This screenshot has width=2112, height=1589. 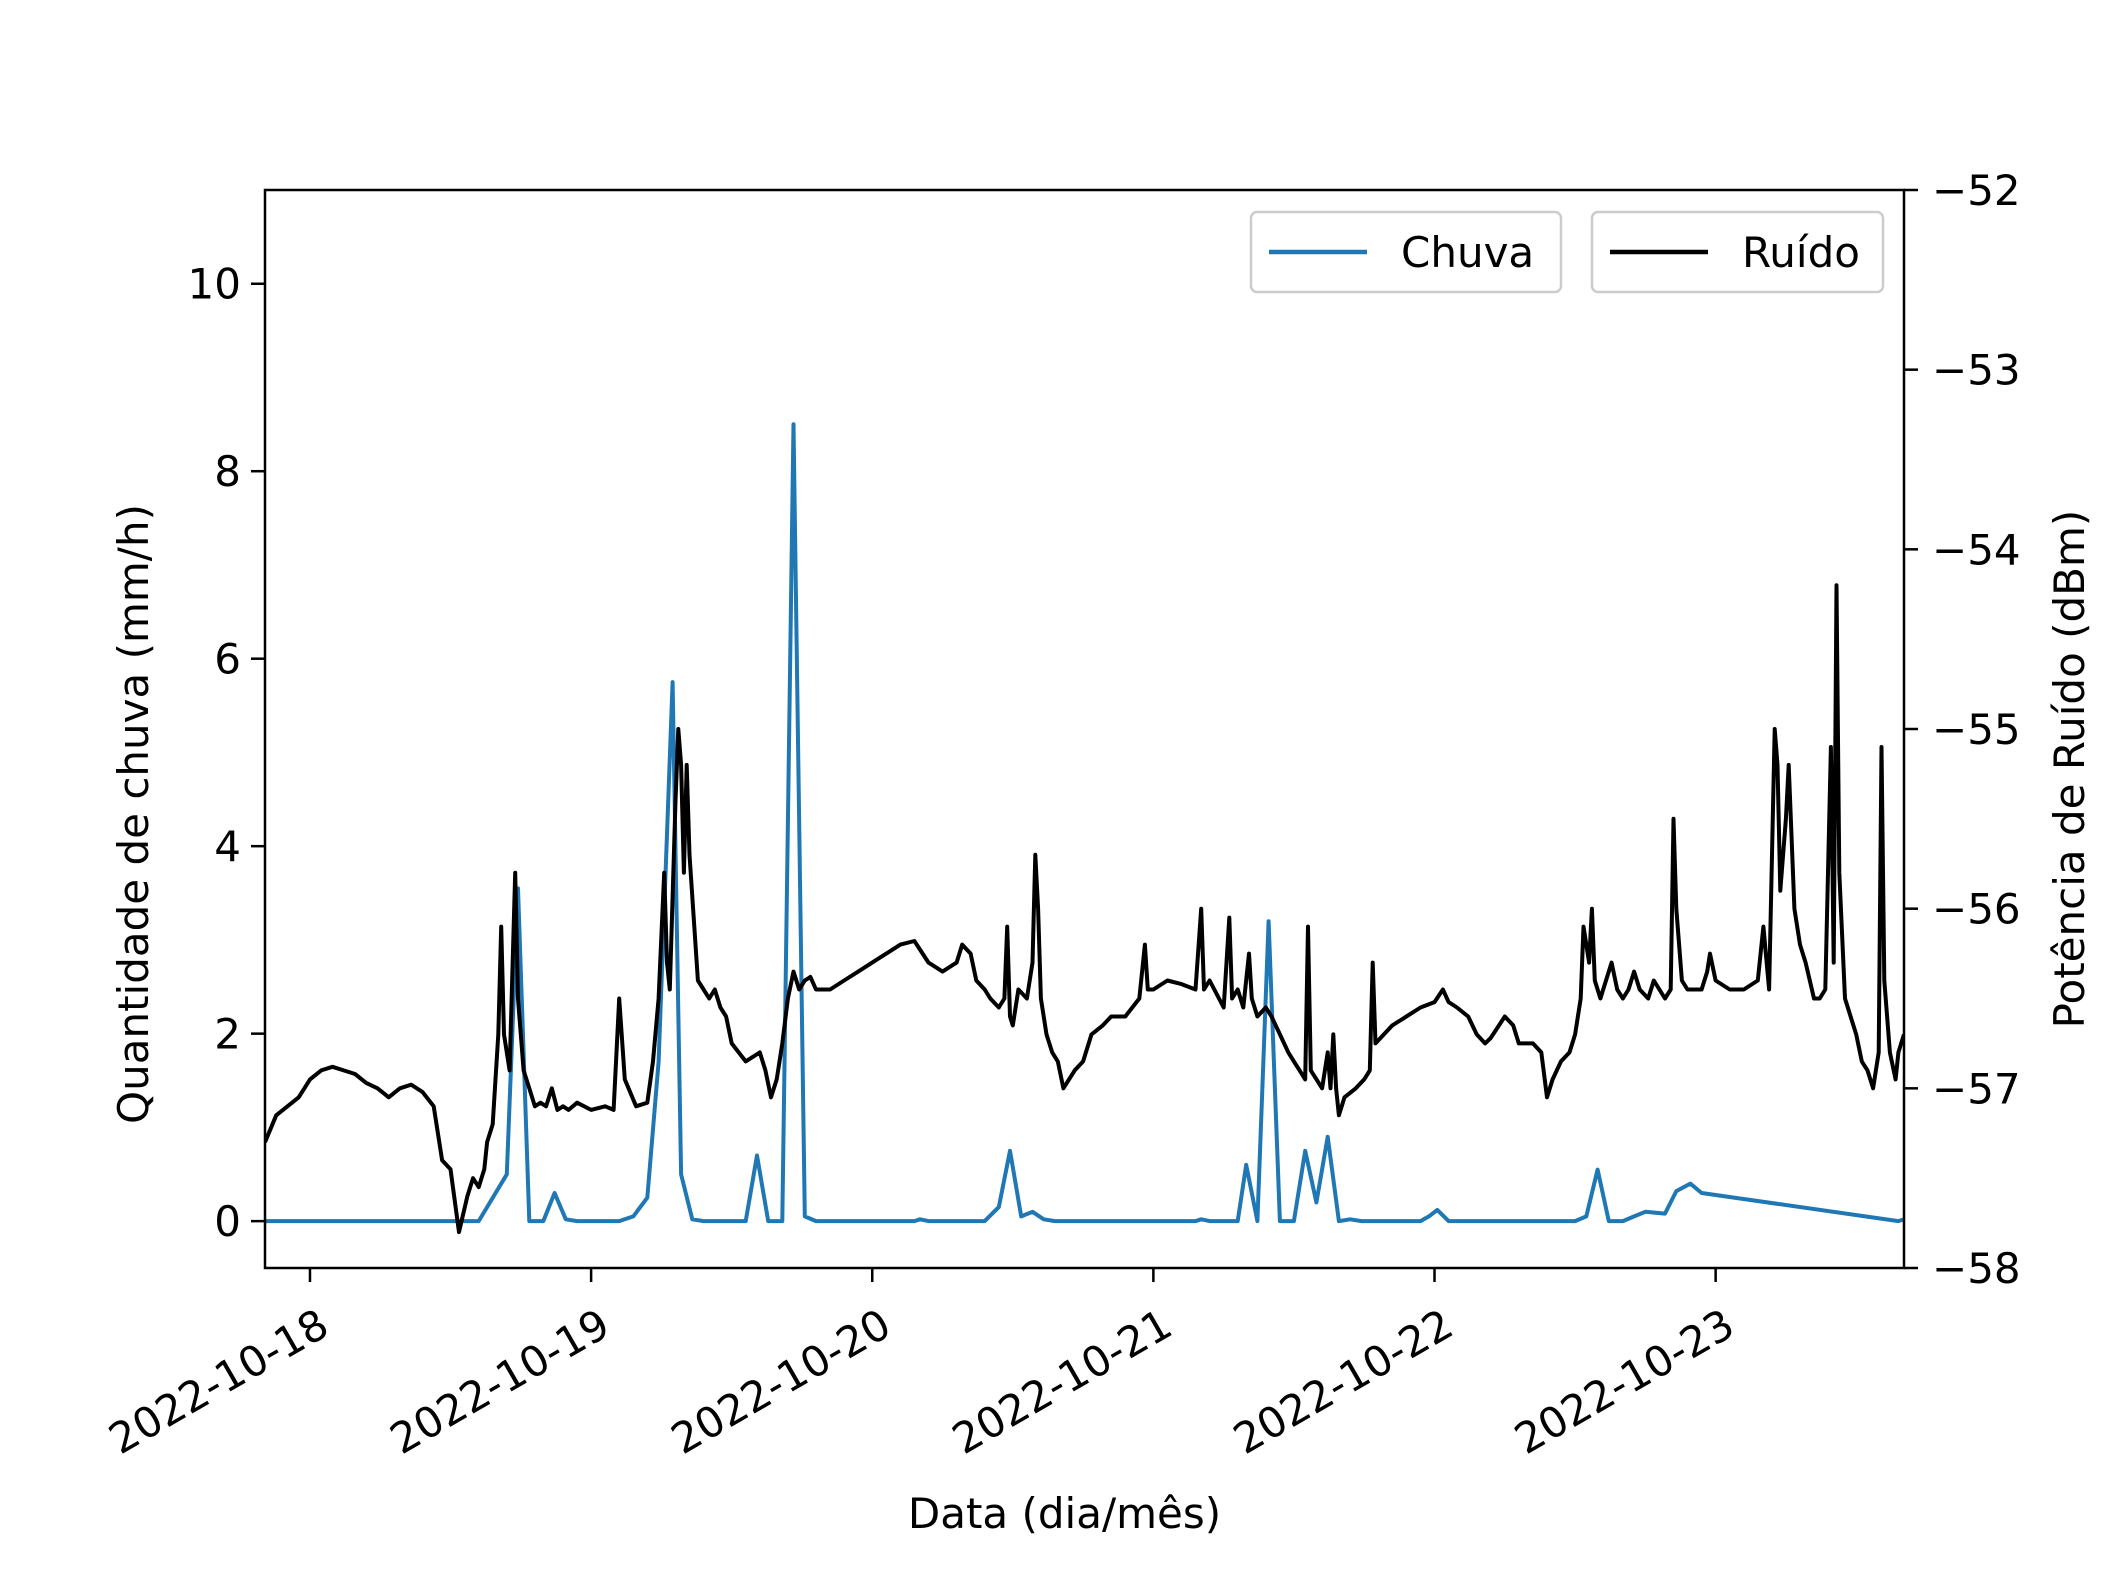 I want to click on y-tick-label: 0, so click(x=227, y=1221).